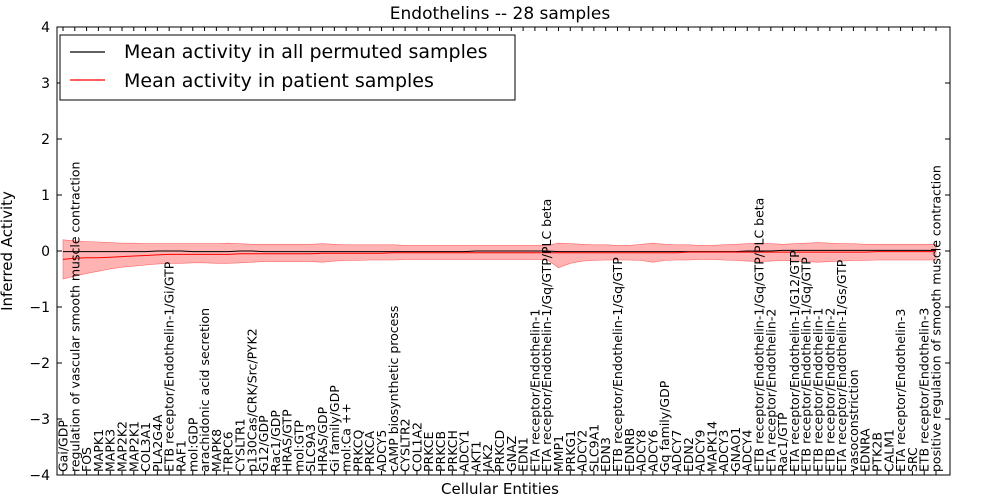  What do you see at coordinates (145, 447) in the screenshot?
I see `x-tick-label: COL3A1` at bounding box center [145, 447].